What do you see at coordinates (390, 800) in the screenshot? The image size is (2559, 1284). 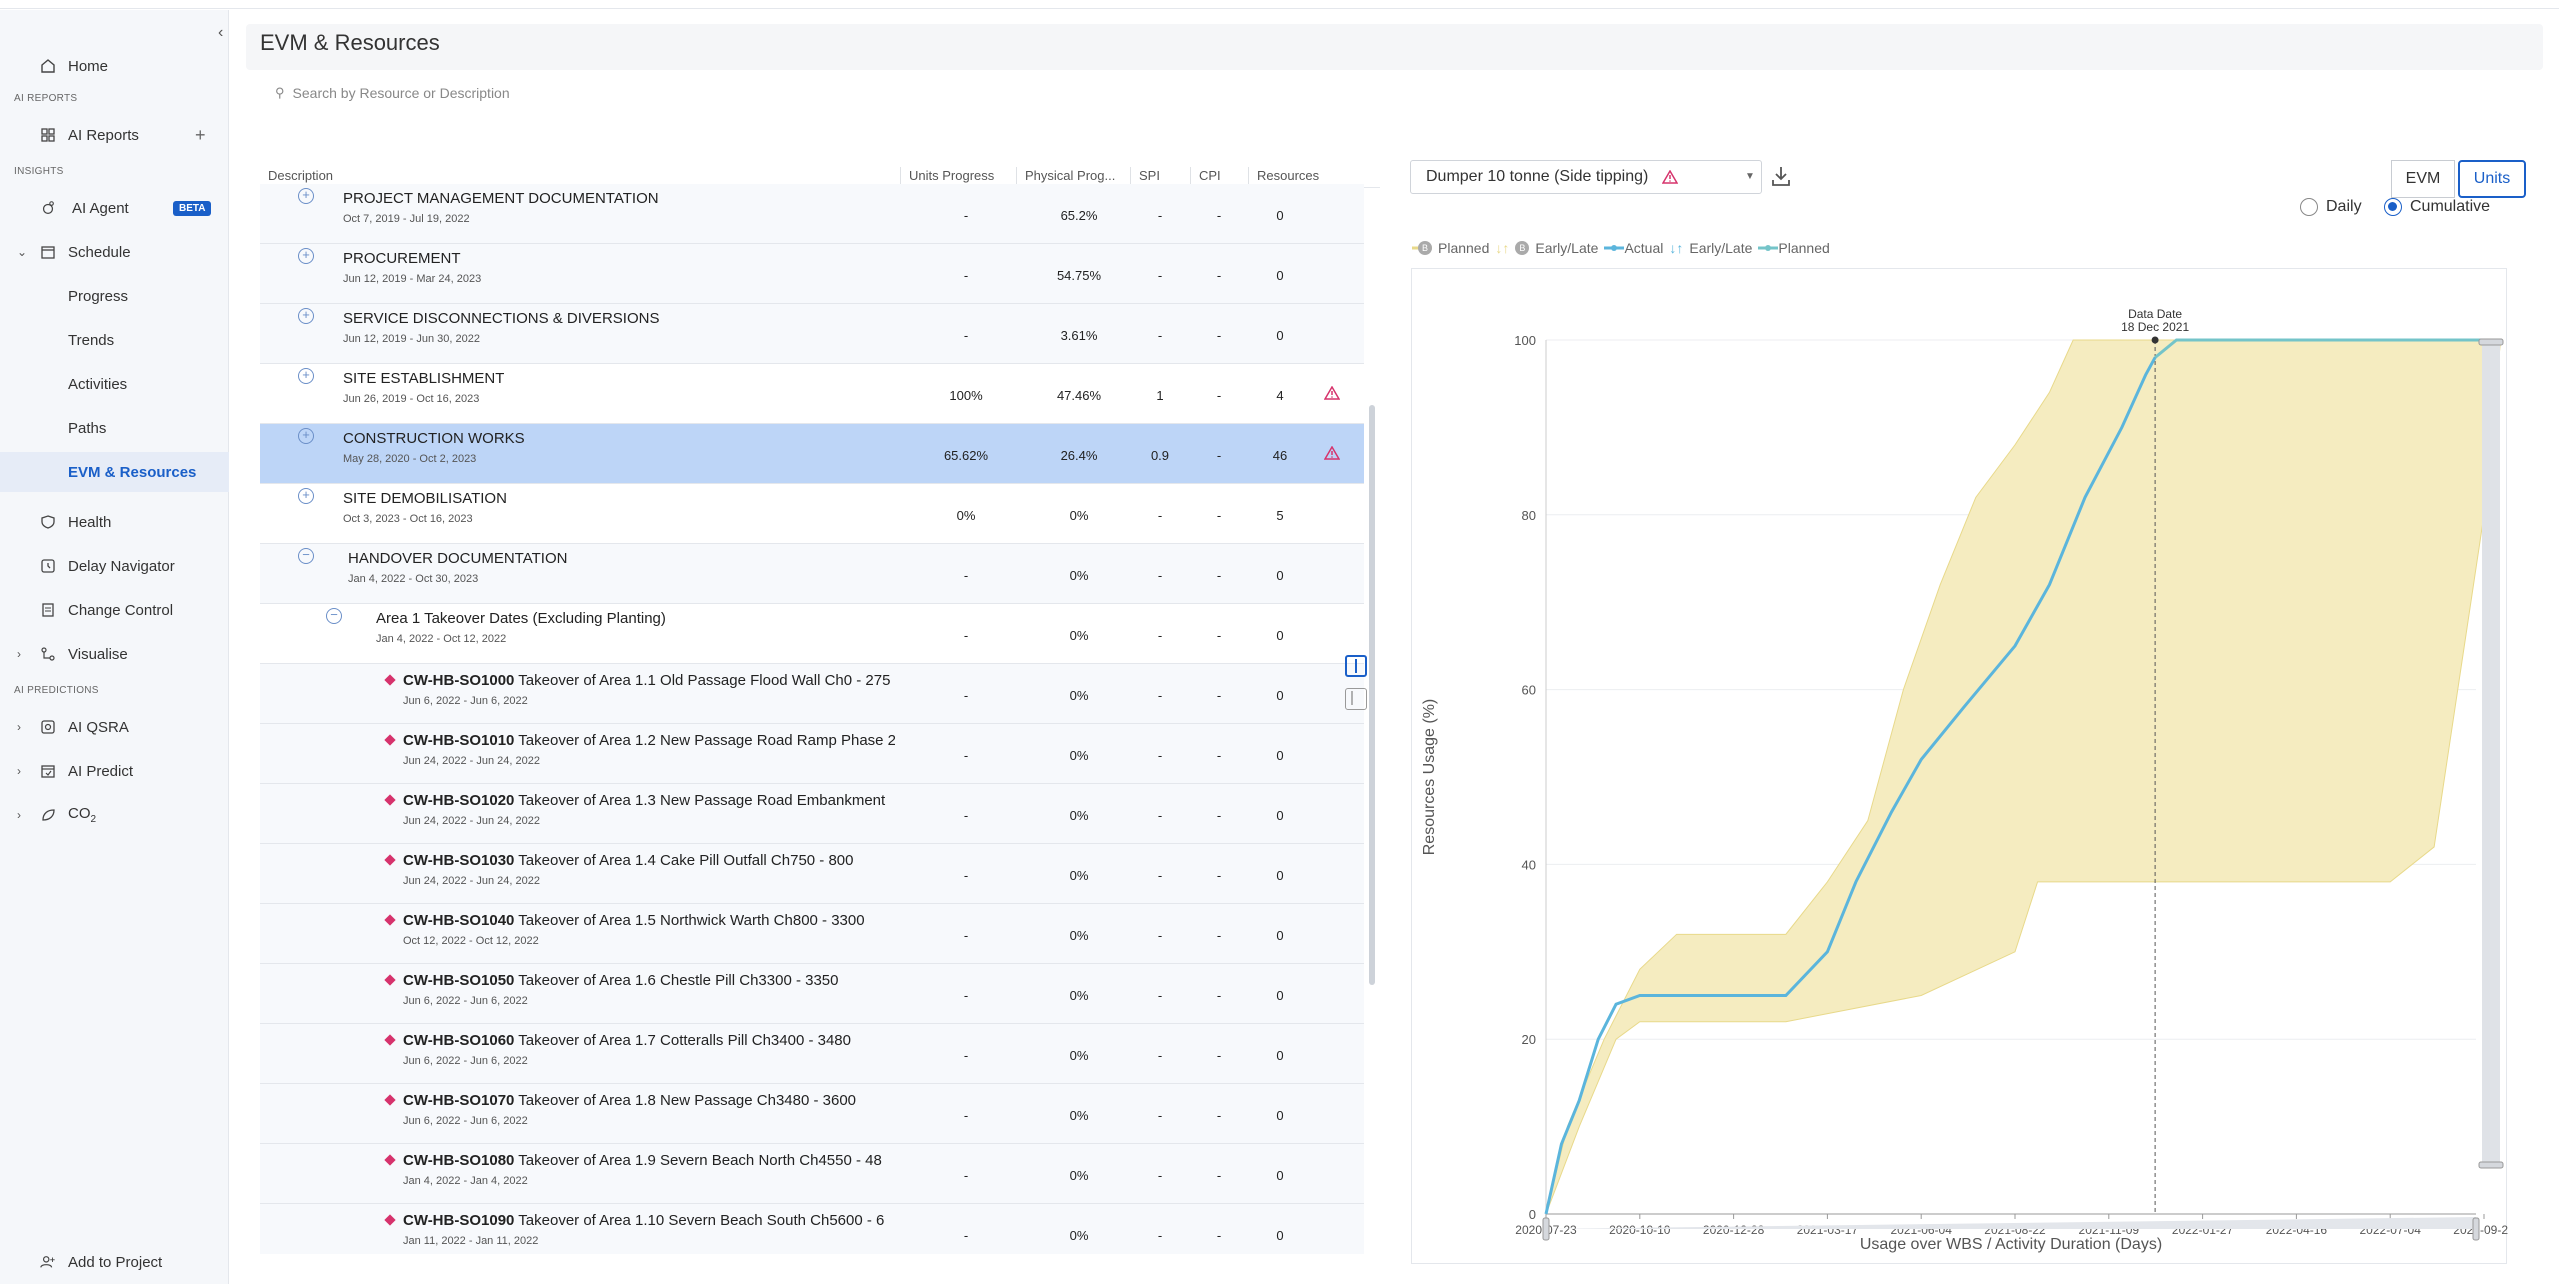 I see `milestone-icon` at bounding box center [390, 800].